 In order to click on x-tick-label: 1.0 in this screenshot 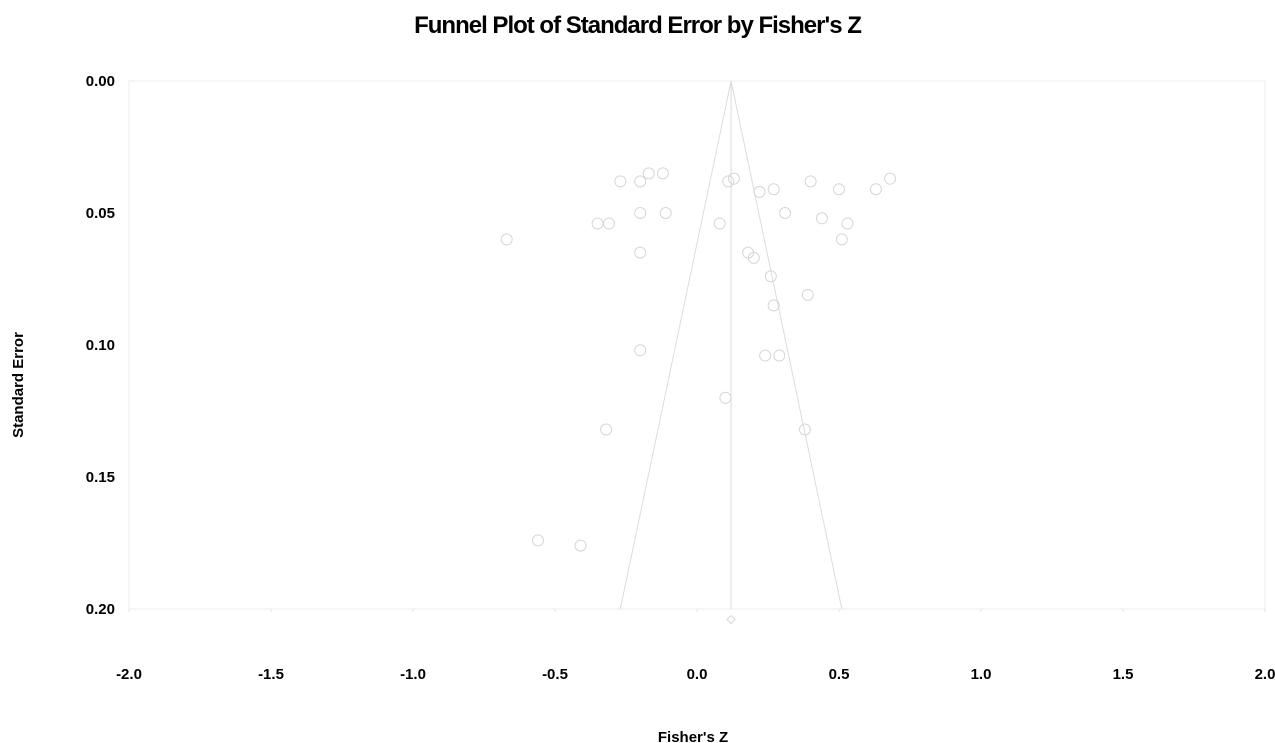, I will do `click(981, 674)`.